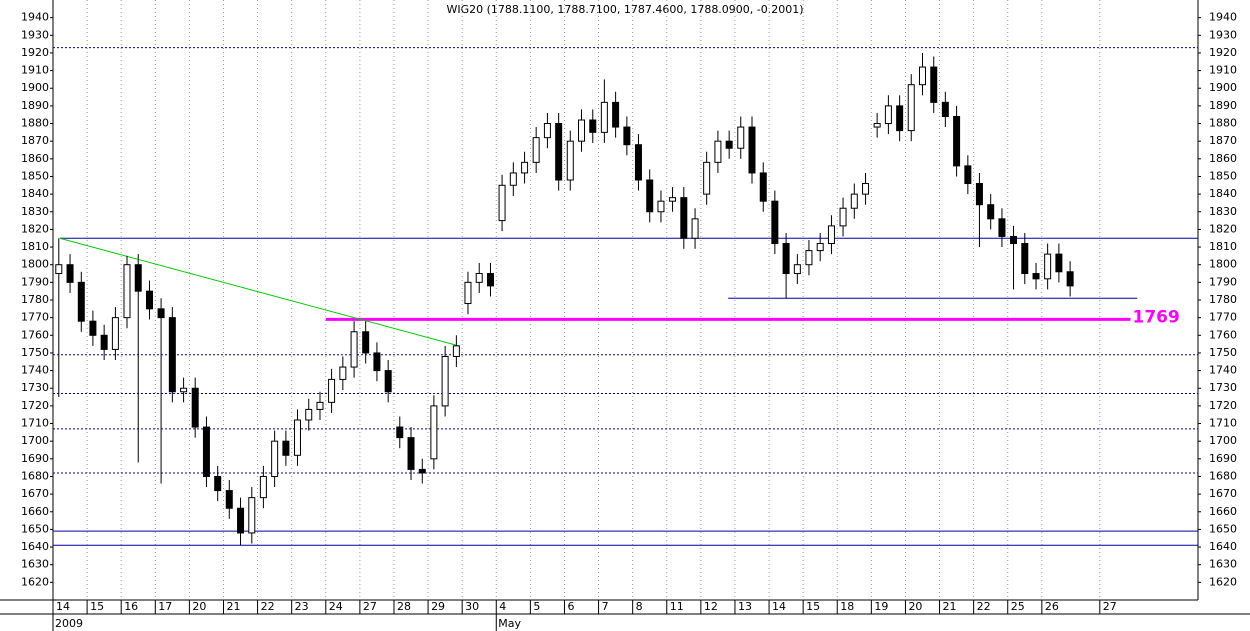 This screenshot has width=1250, height=631. I want to click on y2-tick-label: 1620, so click(1223, 581).